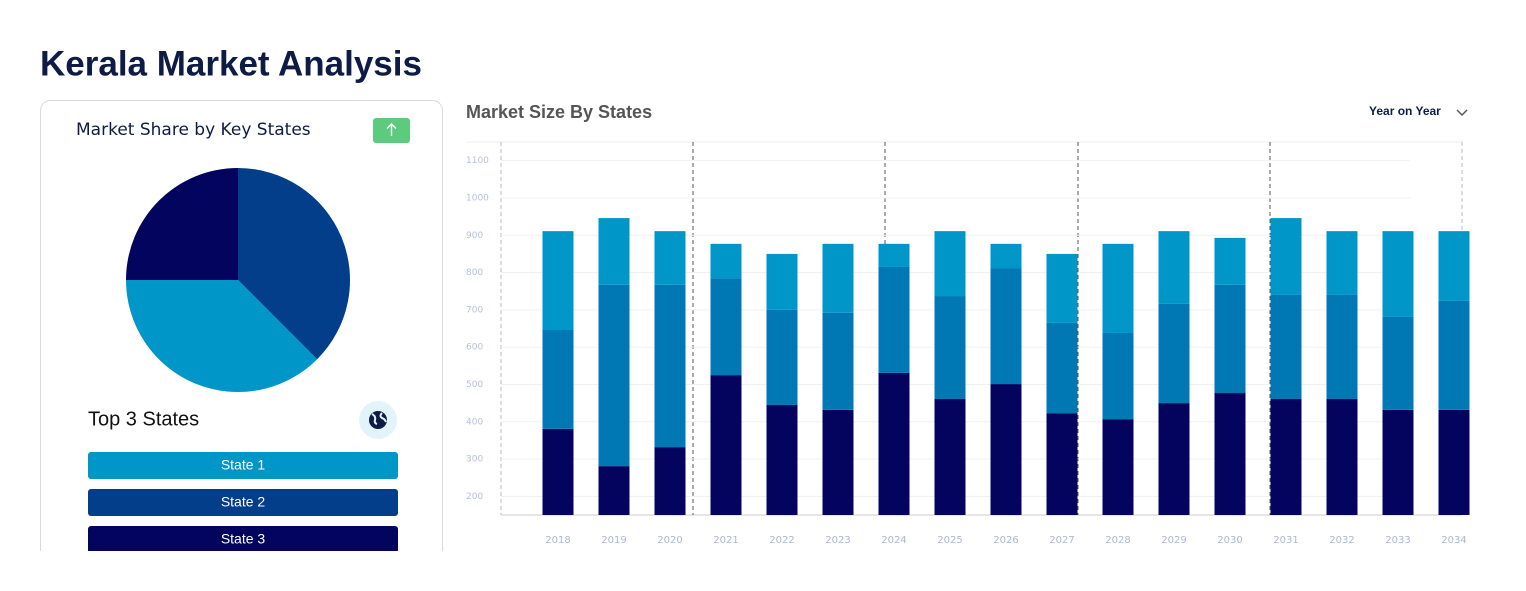 The height and width of the screenshot is (591, 1526). Describe the element at coordinates (1173, 540) in the screenshot. I see `x-tick-label: 2029` at that location.